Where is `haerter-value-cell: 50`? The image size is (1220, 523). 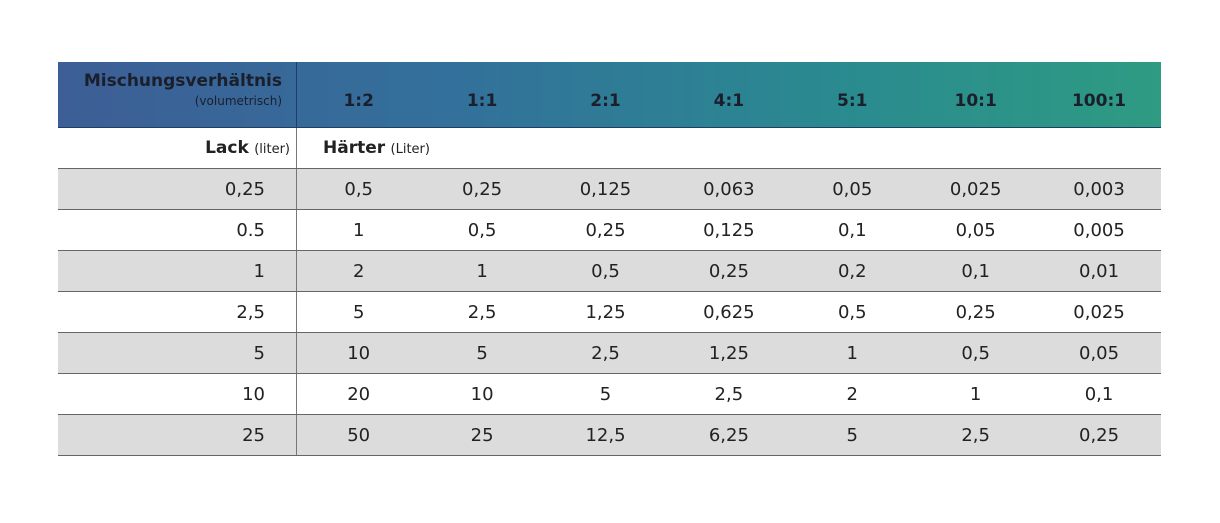 haerter-value-cell: 50 is located at coordinates (359, 435).